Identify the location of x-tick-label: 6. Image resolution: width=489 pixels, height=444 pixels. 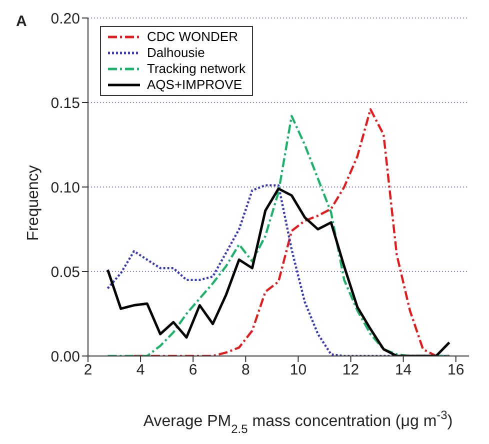
(193, 370).